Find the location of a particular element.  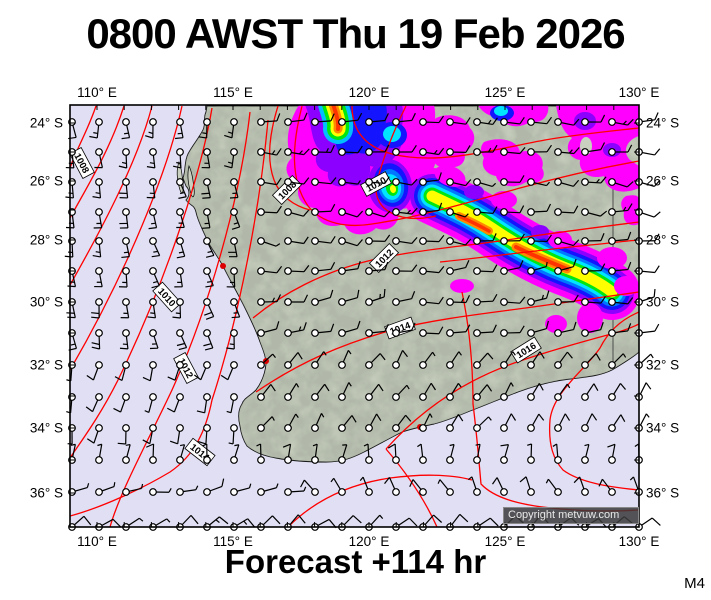

model-label: M4 is located at coordinates (694, 583).